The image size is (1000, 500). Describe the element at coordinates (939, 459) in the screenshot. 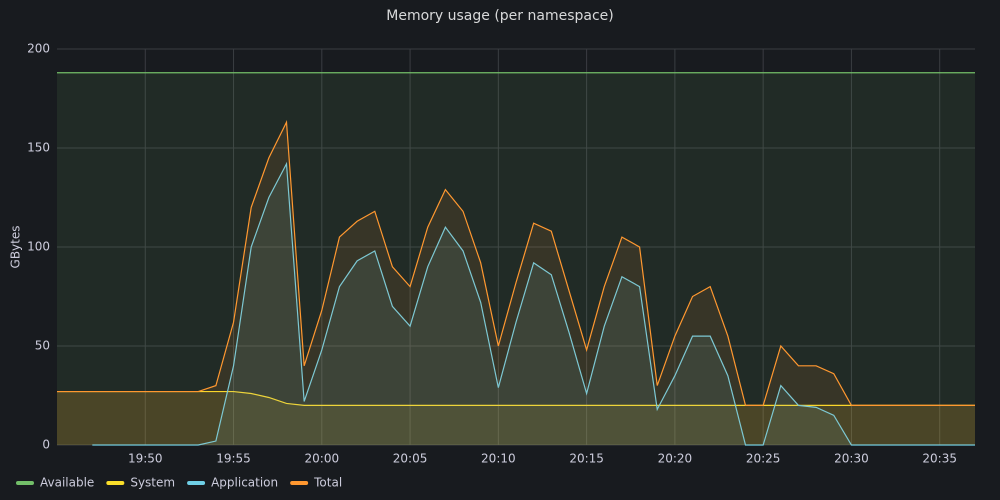

I see `x-tick-label: 20:35` at that location.